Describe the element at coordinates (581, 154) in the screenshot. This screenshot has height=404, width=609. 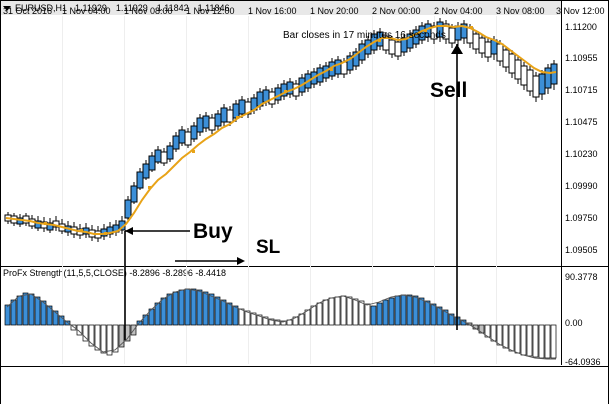
I see `price-tick-4: 1.10230` at that location.